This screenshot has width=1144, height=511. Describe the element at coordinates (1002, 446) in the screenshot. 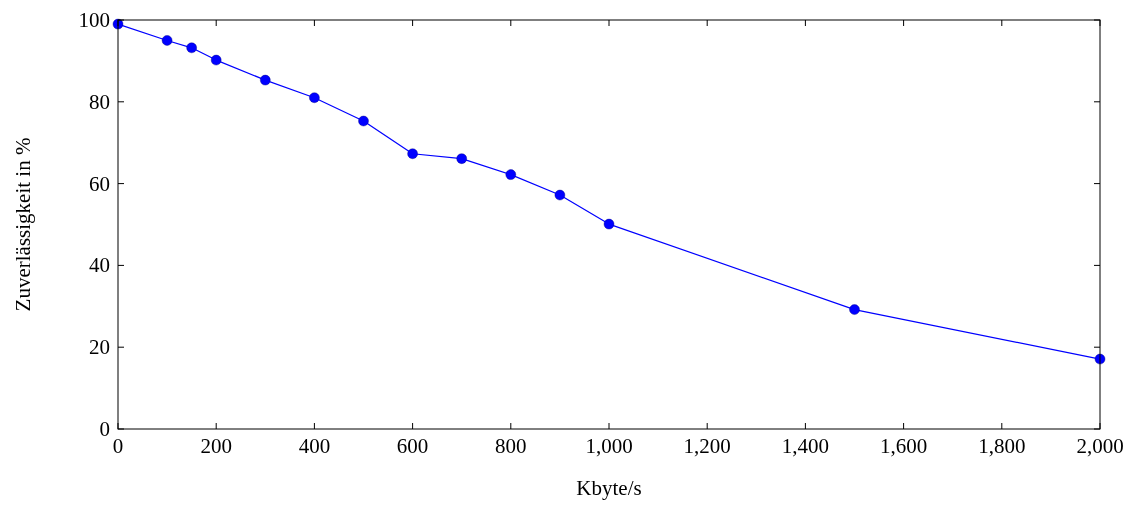

I see `x-tick-label: 1,800` at that location.